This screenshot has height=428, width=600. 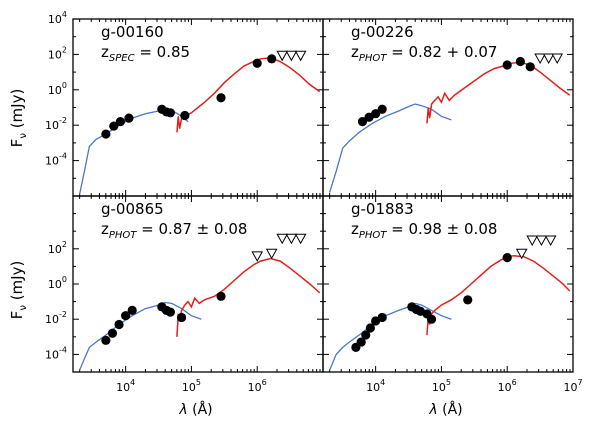 What do you see at coordinates (132, 32) in the screenshot?
I see `galaxy-id: g-00160` at bounding box center [132, 32].